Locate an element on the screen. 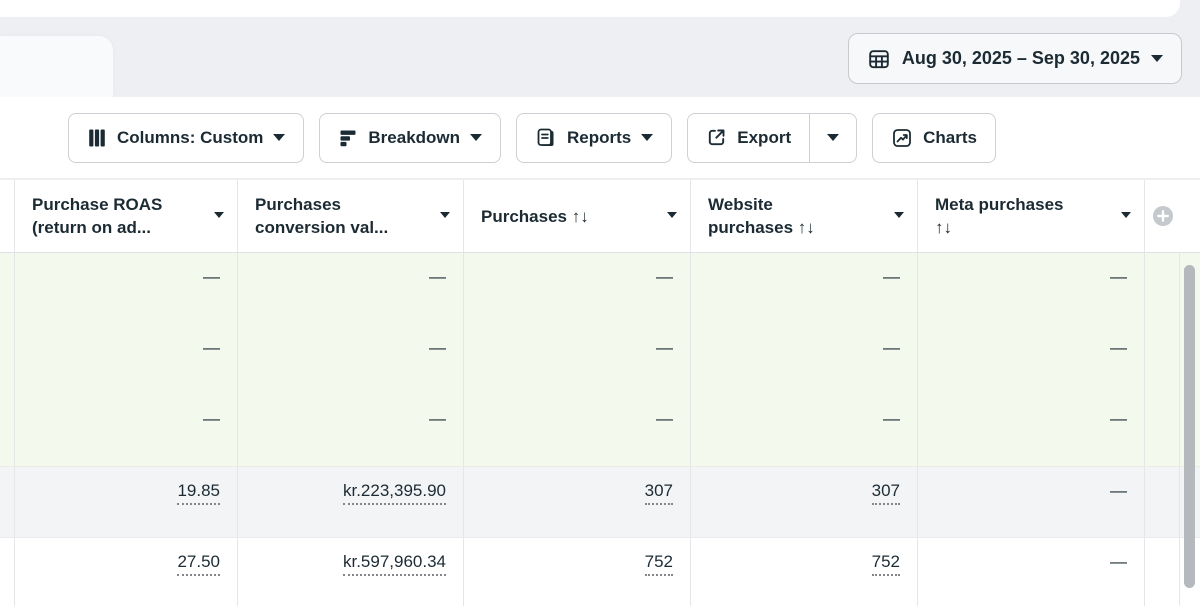 The image size is (1200, 606). table-cell: 27.50 is located at coordinates (126, 572).